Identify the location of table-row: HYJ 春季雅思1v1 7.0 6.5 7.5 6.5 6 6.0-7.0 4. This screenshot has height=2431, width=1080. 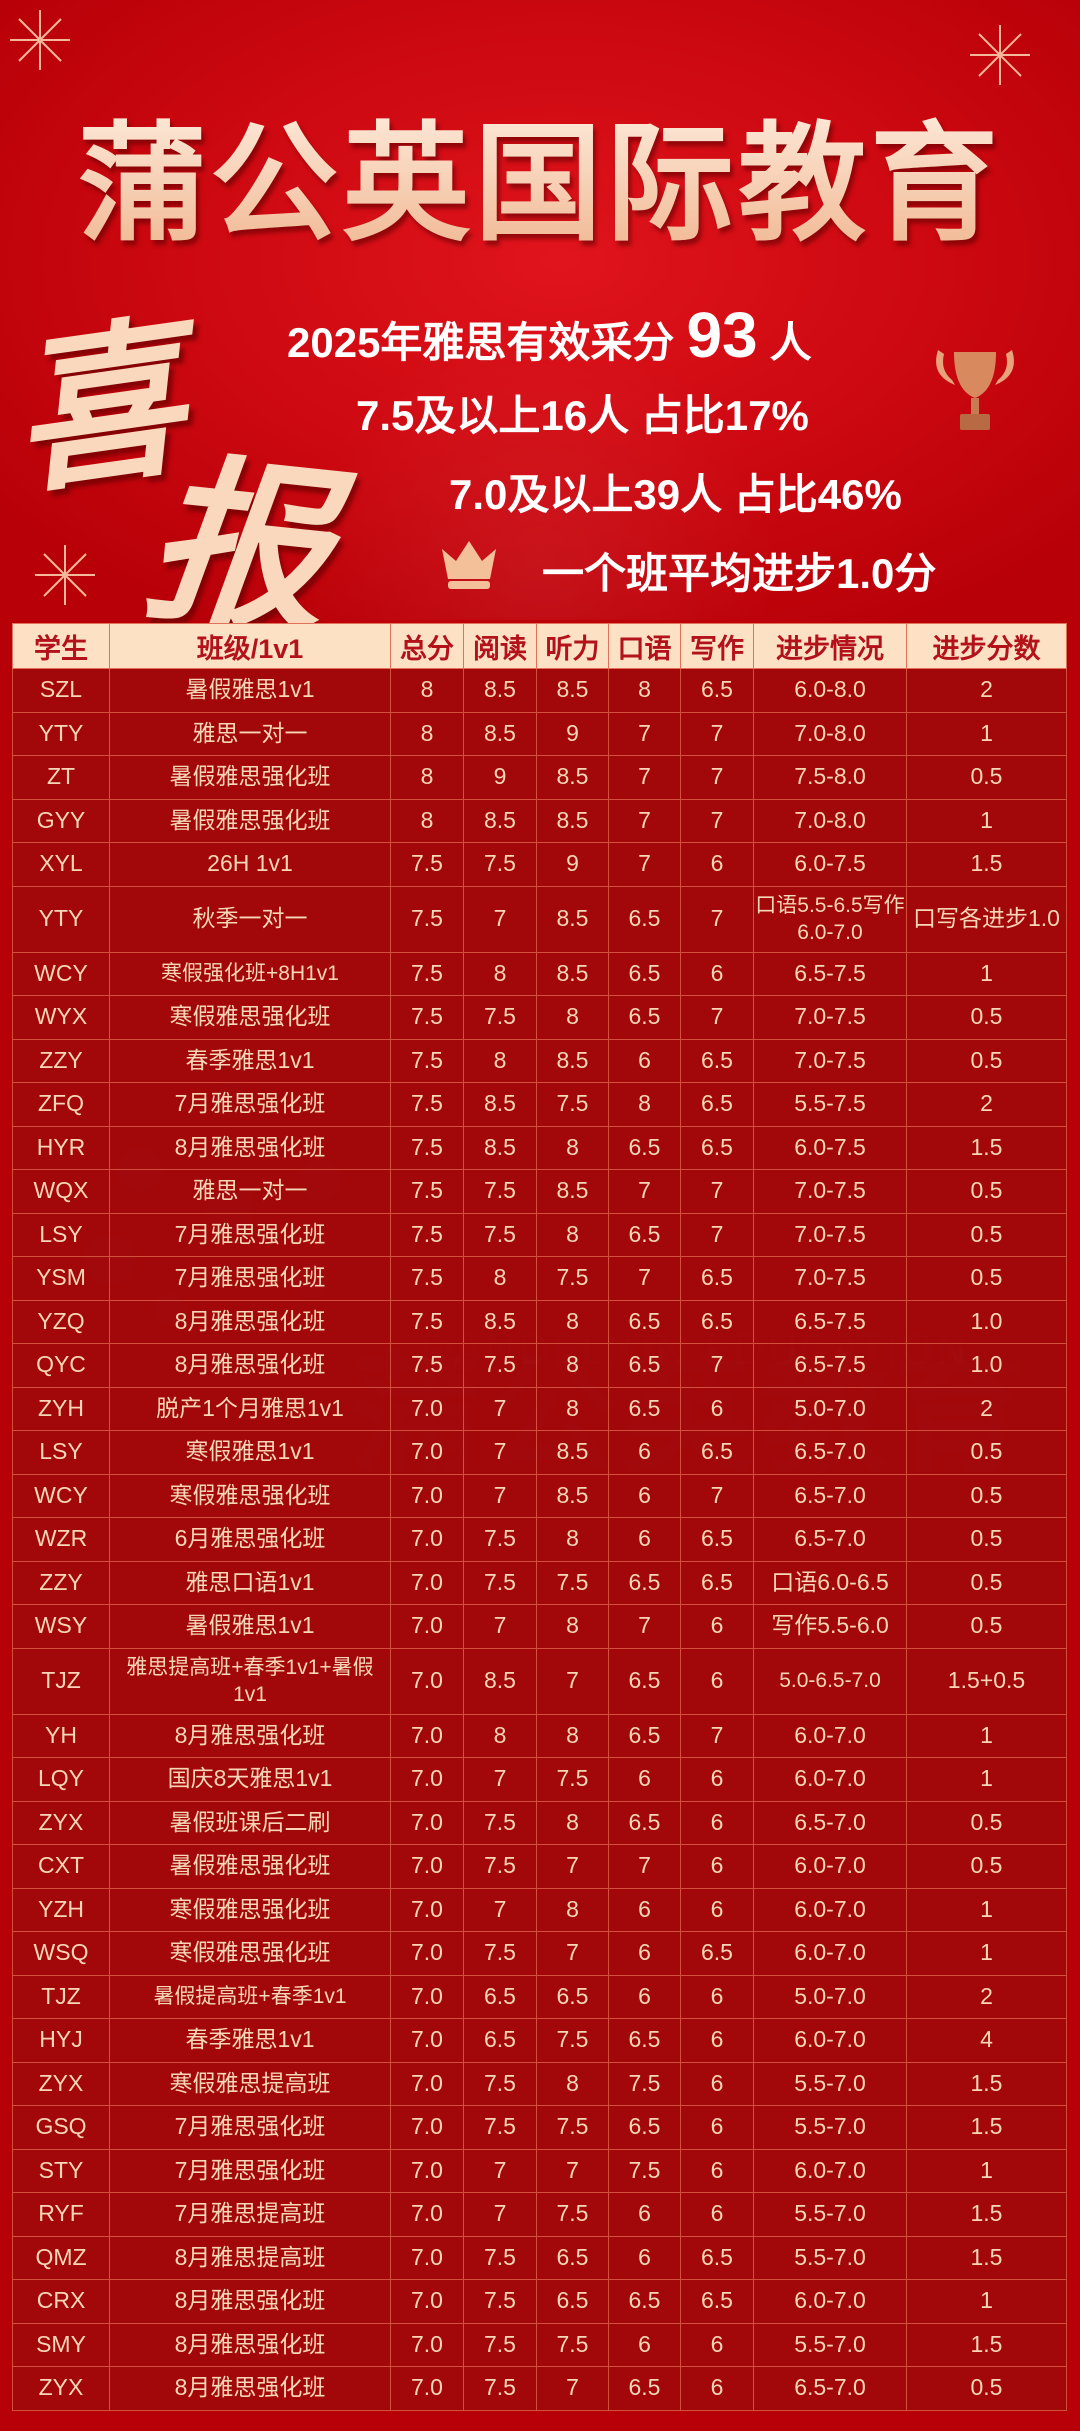
(539, 2040).